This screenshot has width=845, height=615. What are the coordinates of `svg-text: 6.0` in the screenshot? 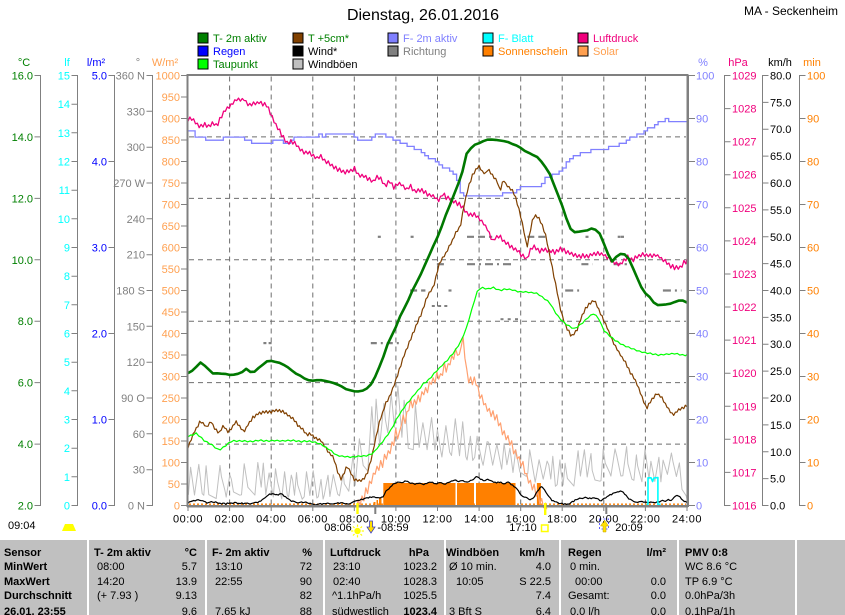 It's located at (25, 384).